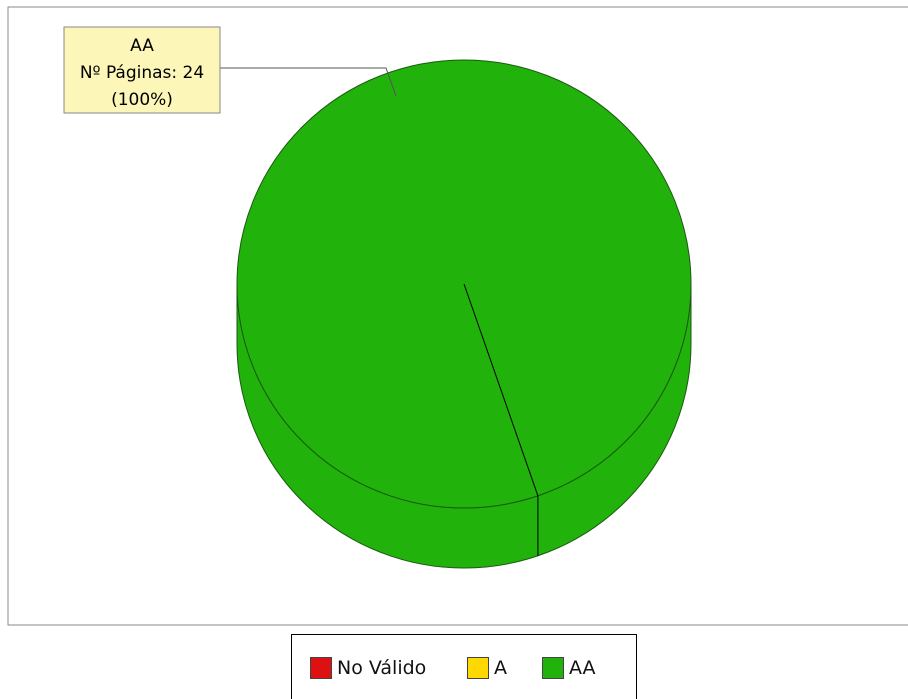  I want to click on legend-swatch-red, so click(321, 668).